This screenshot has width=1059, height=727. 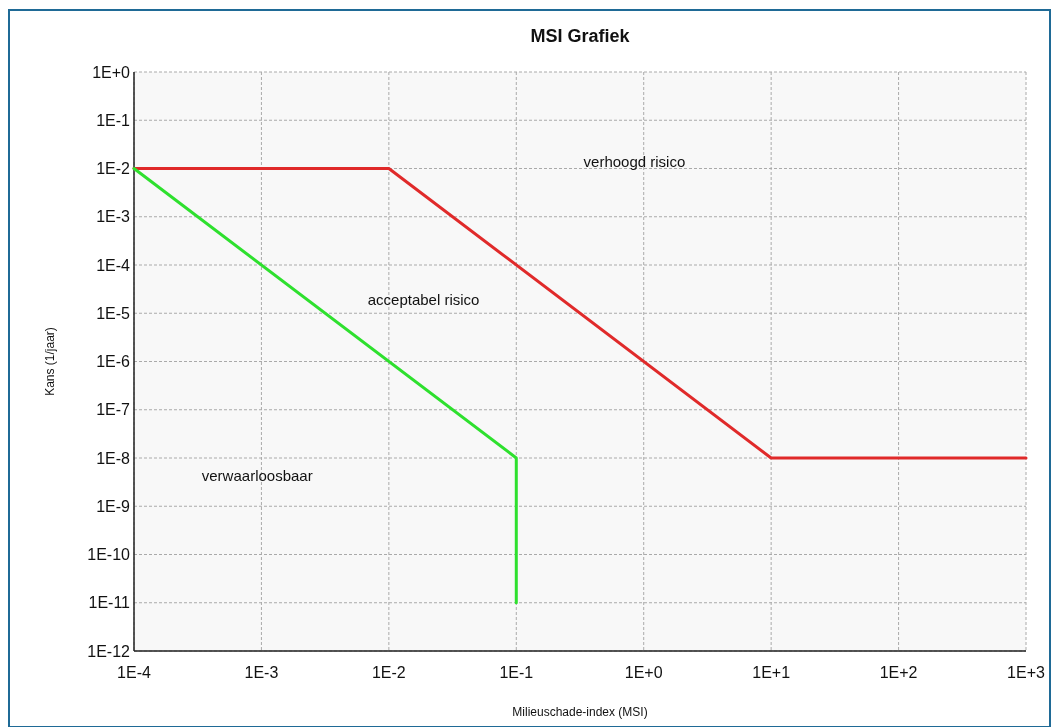 I want to click on y-tick-label: 1E-3, so click(x=113, y=217).